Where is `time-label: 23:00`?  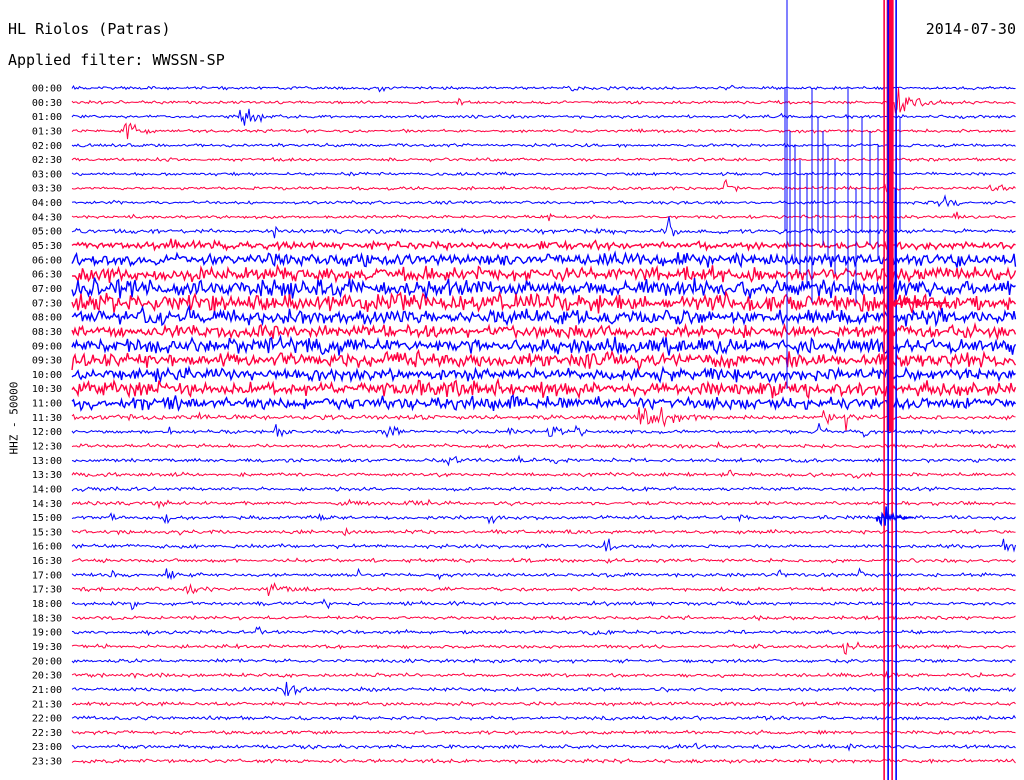 time-label: 23:00 is located at coordinates (47, 747).